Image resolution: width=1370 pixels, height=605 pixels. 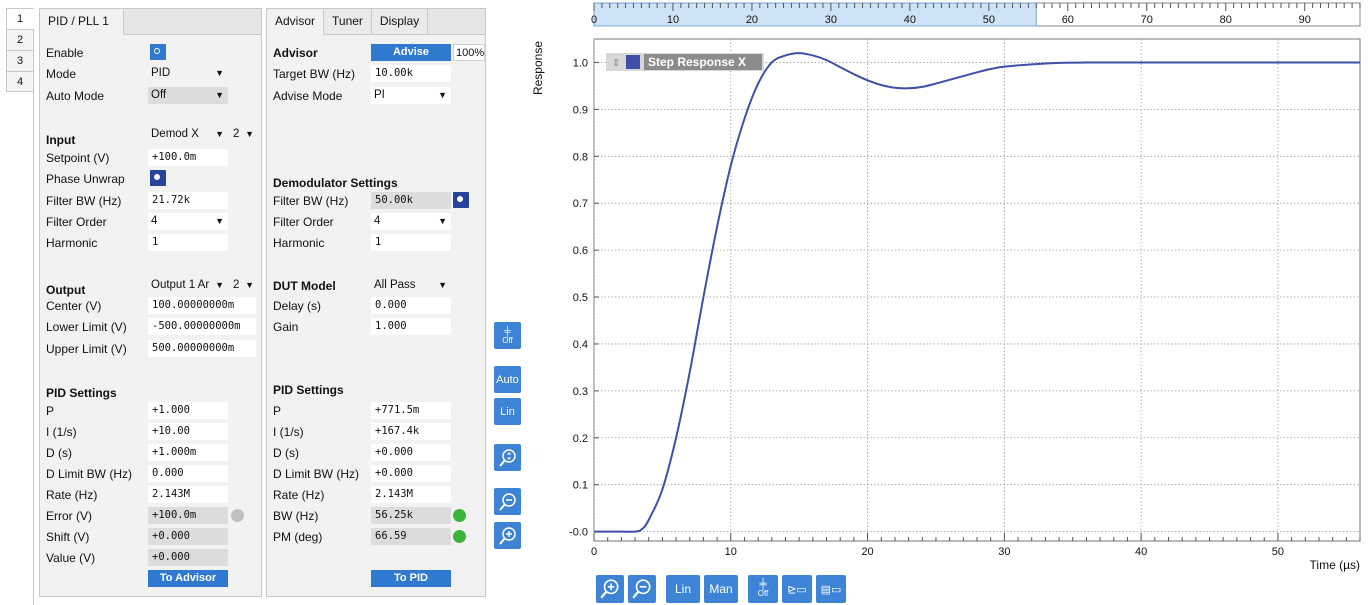 What do you see at coordinates (411, 515) in the screenshot?
I see `bw-field: 56.25k` at bounding box center [411, 515].